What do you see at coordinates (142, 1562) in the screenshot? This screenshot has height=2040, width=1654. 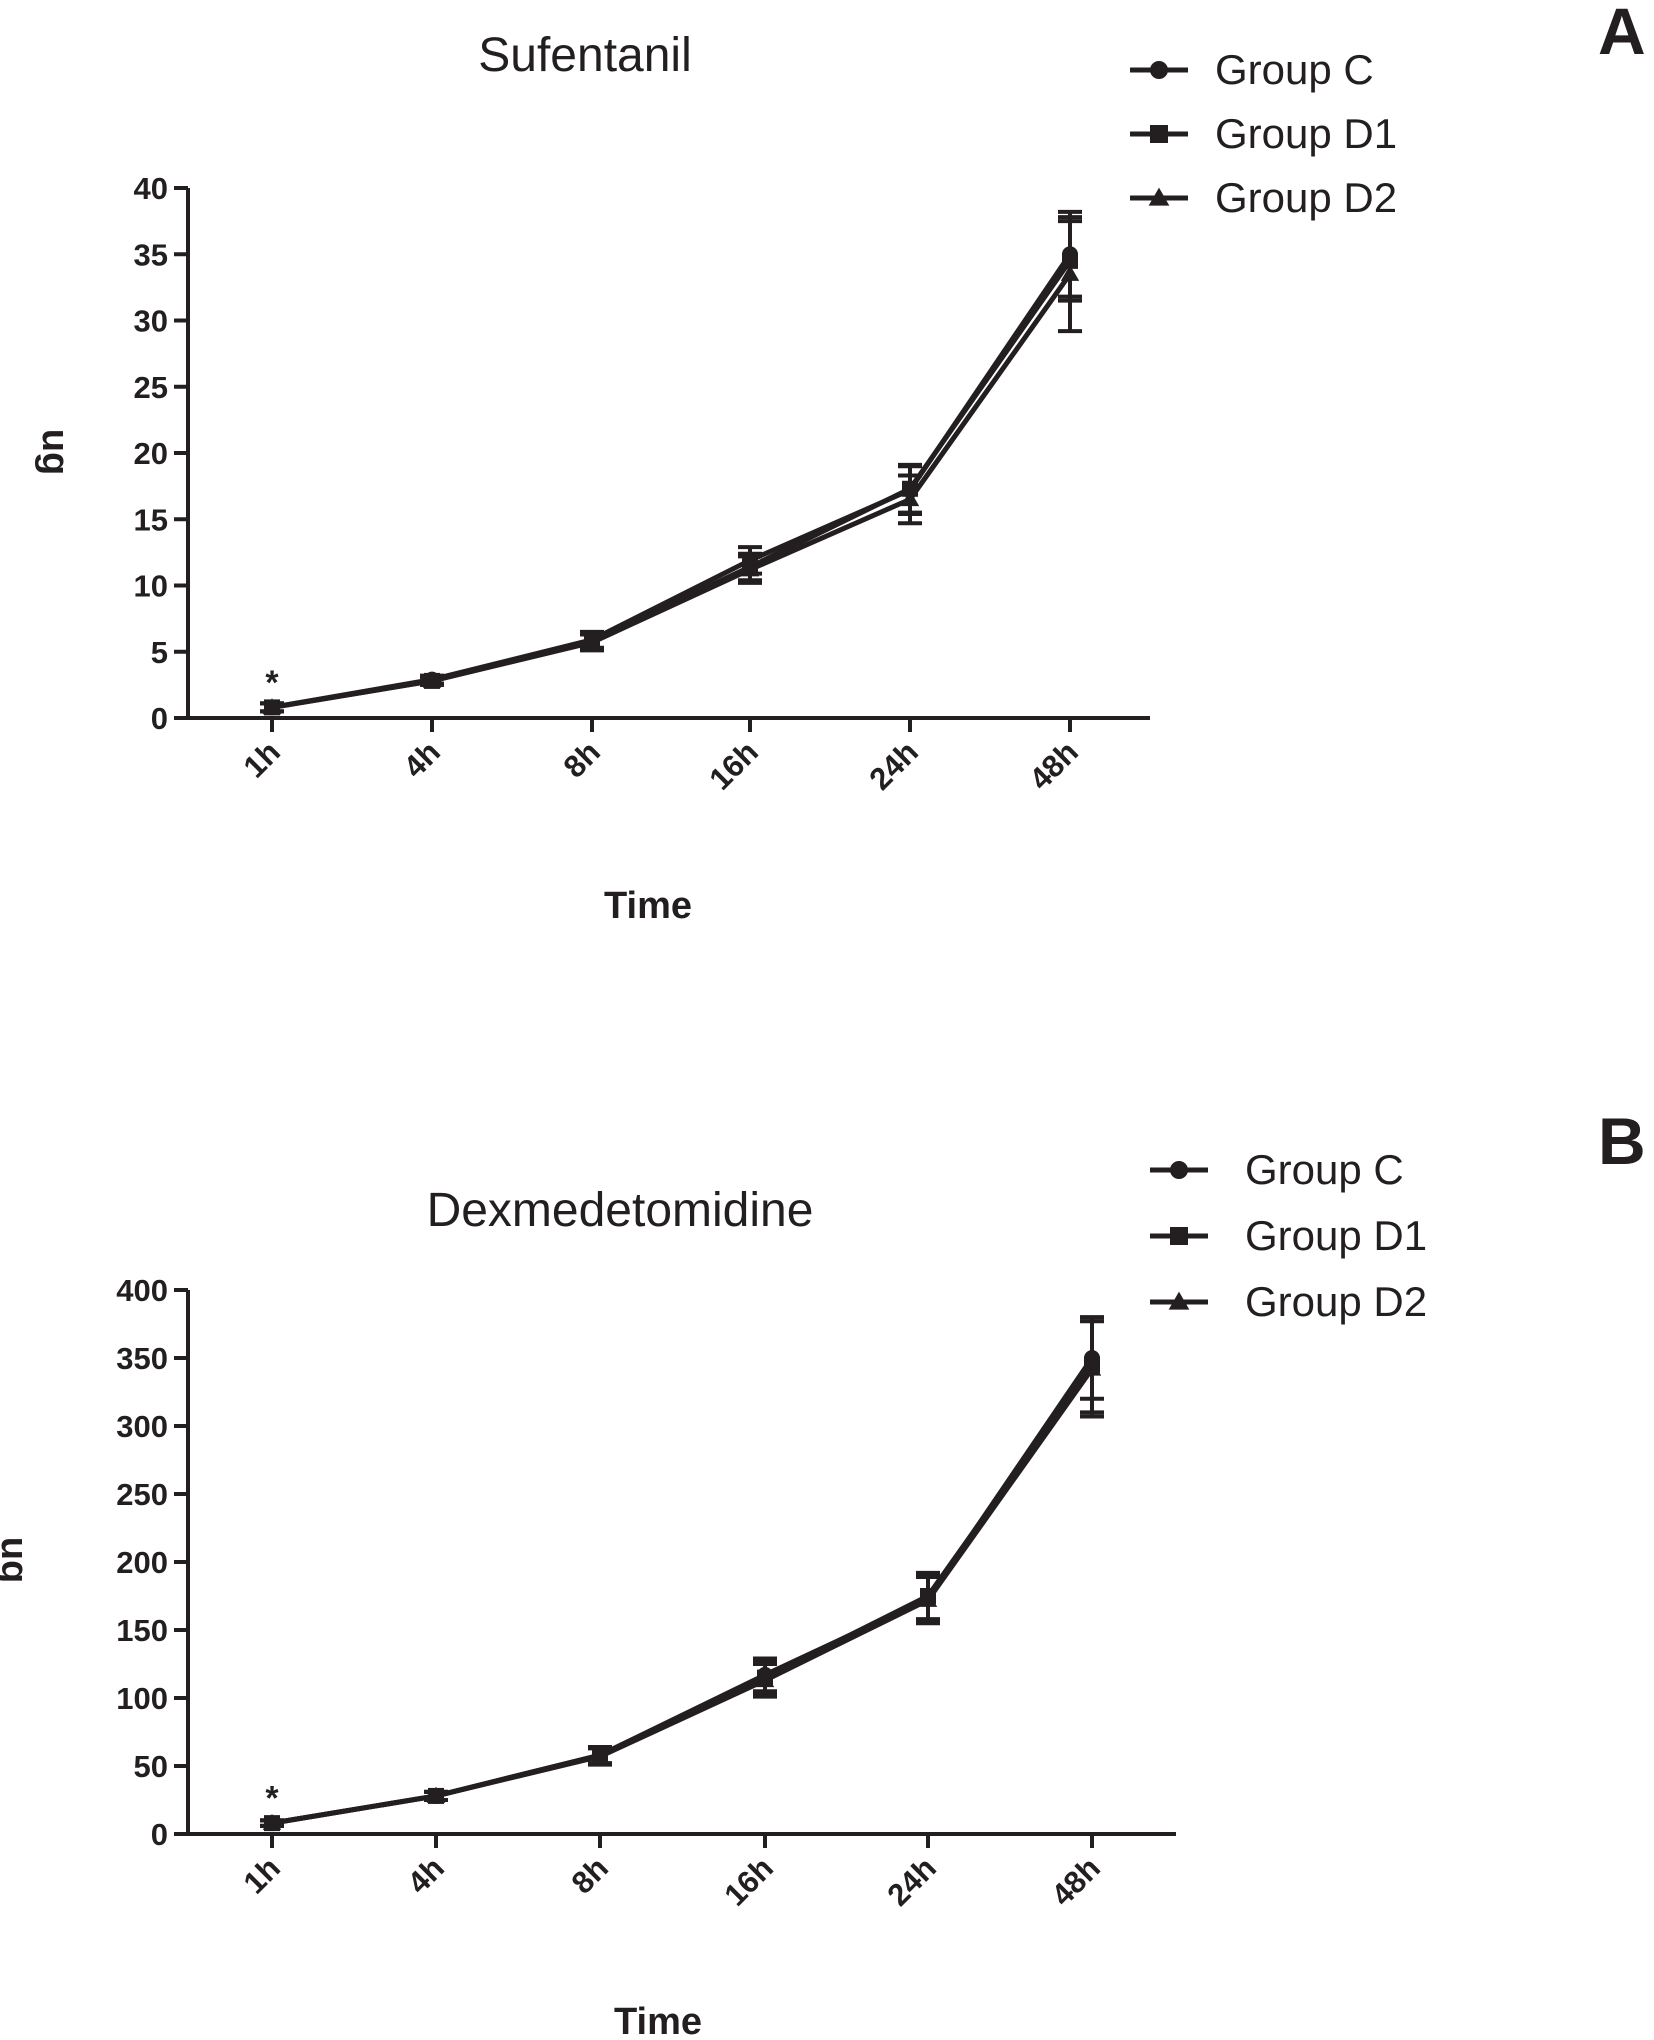 I see `y-tick-label: 200` at bounding box center [142, 1562].